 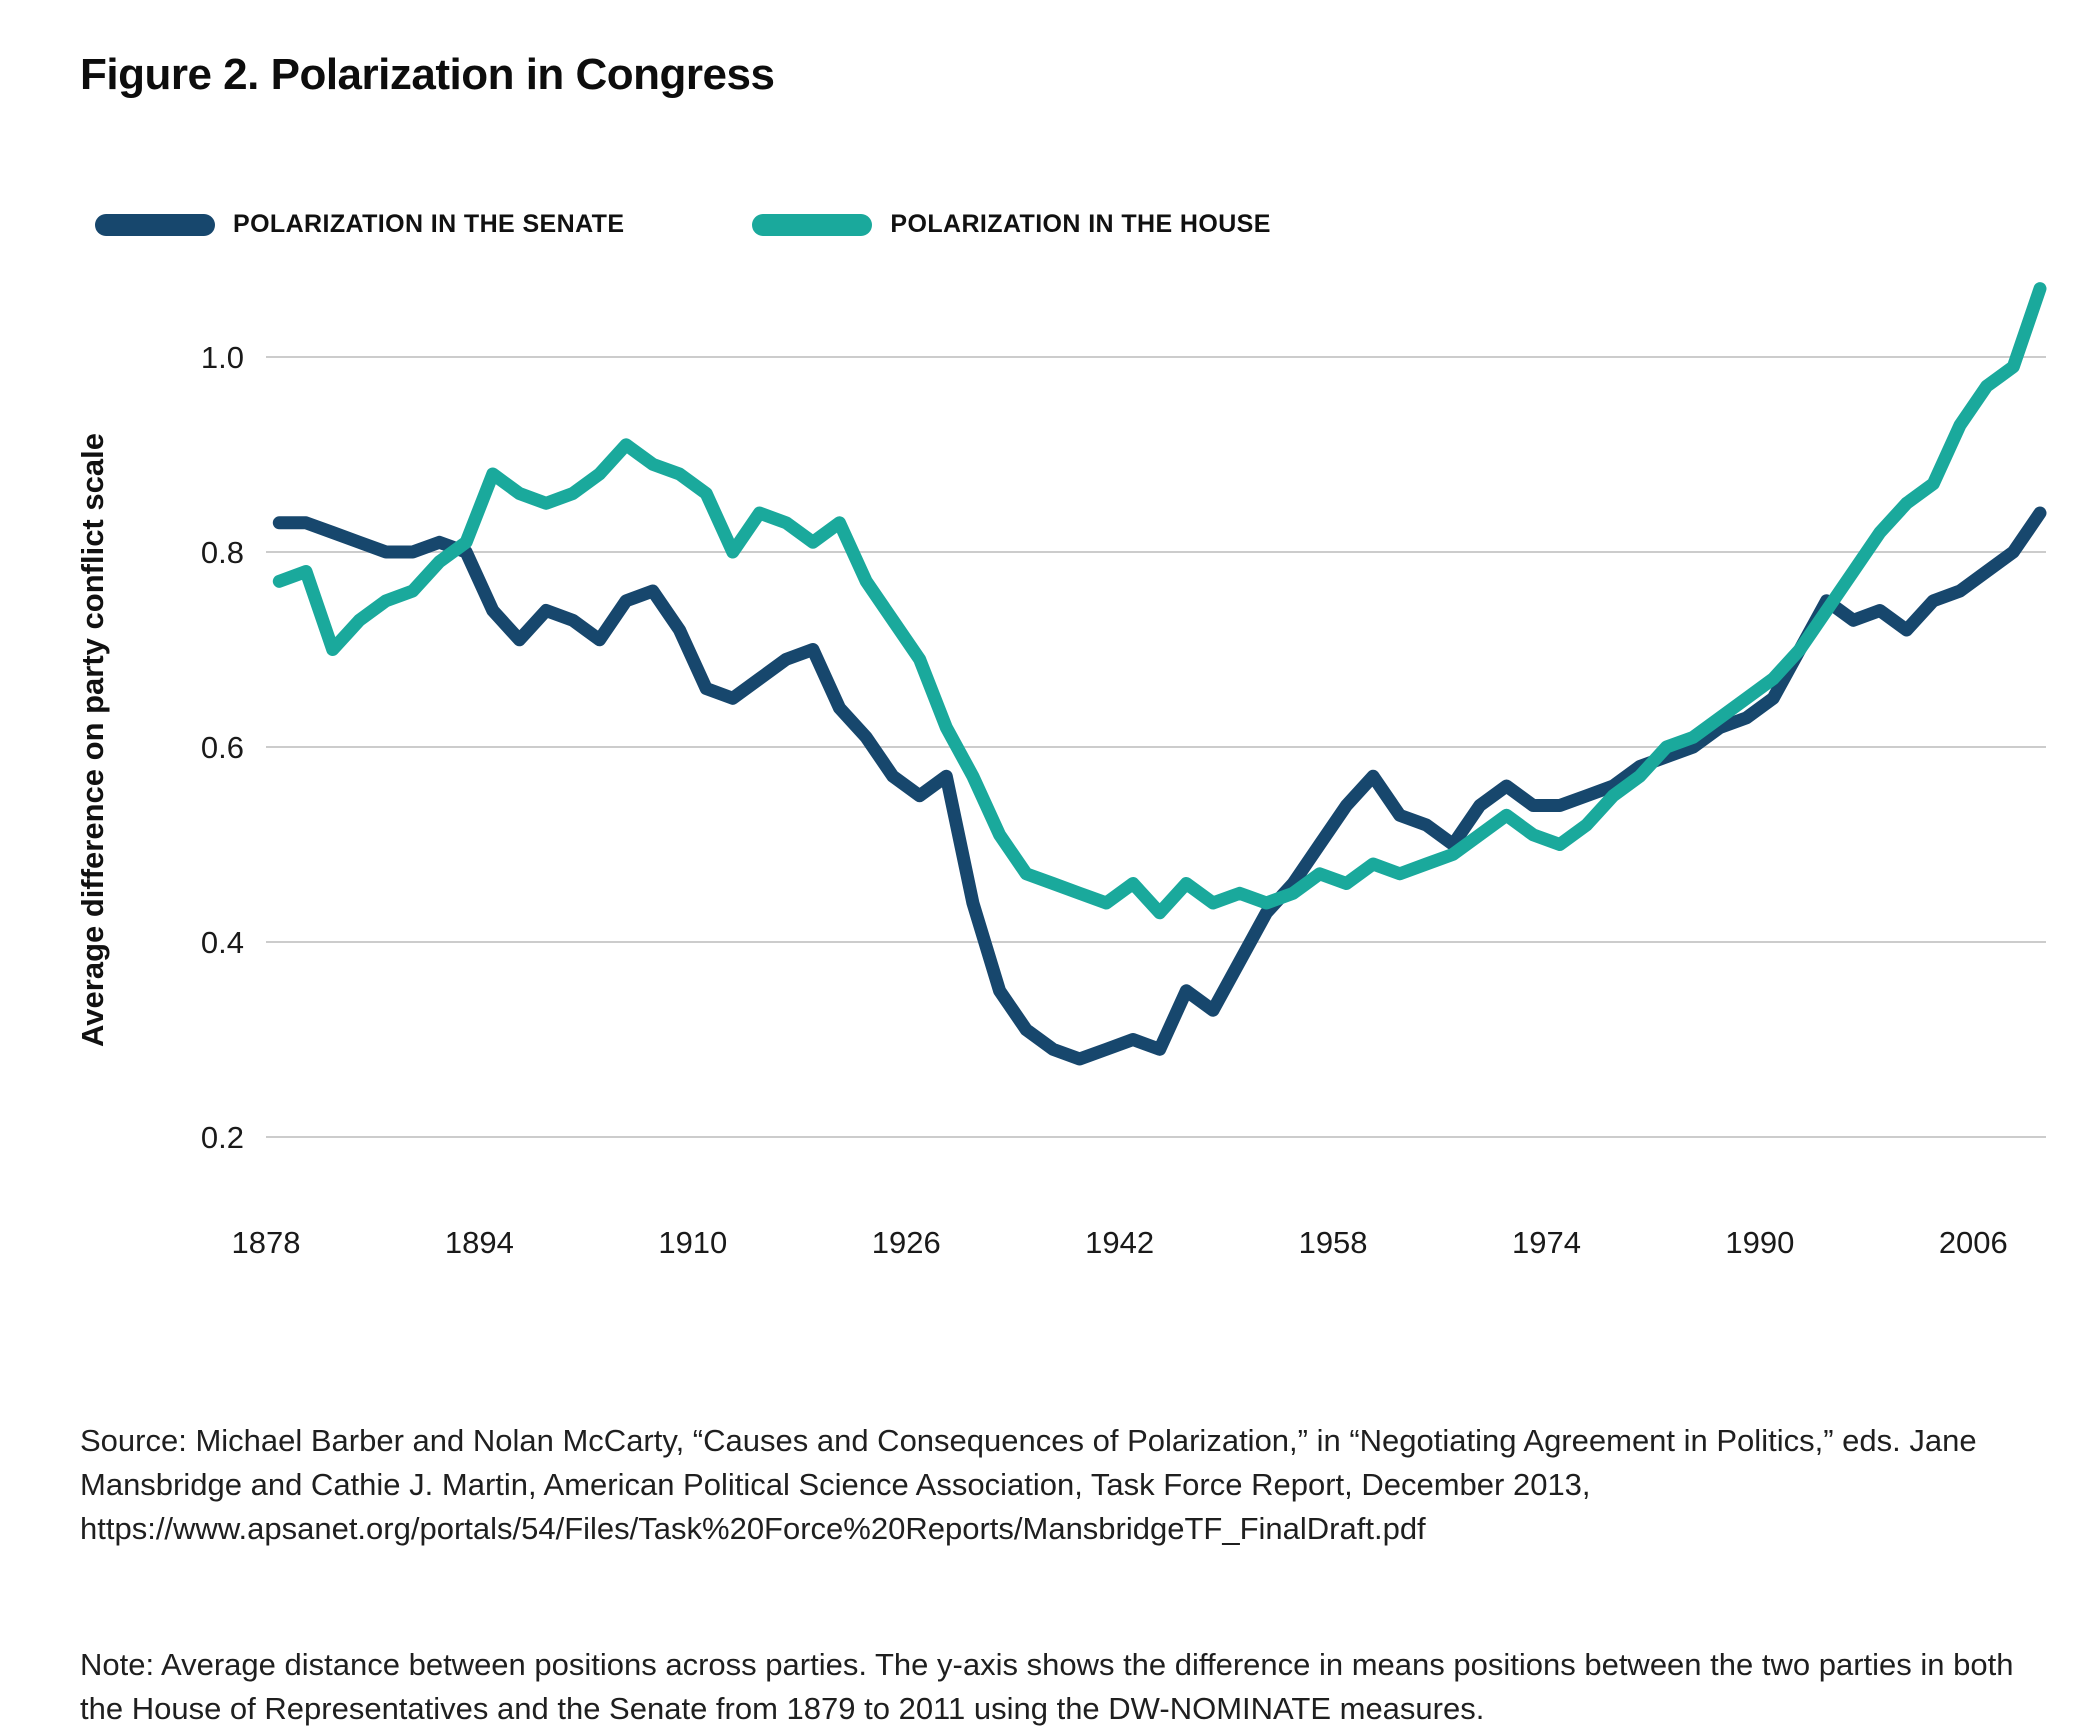 I want to click on x-tick-label: 1926, so click(x=906, y=1242).